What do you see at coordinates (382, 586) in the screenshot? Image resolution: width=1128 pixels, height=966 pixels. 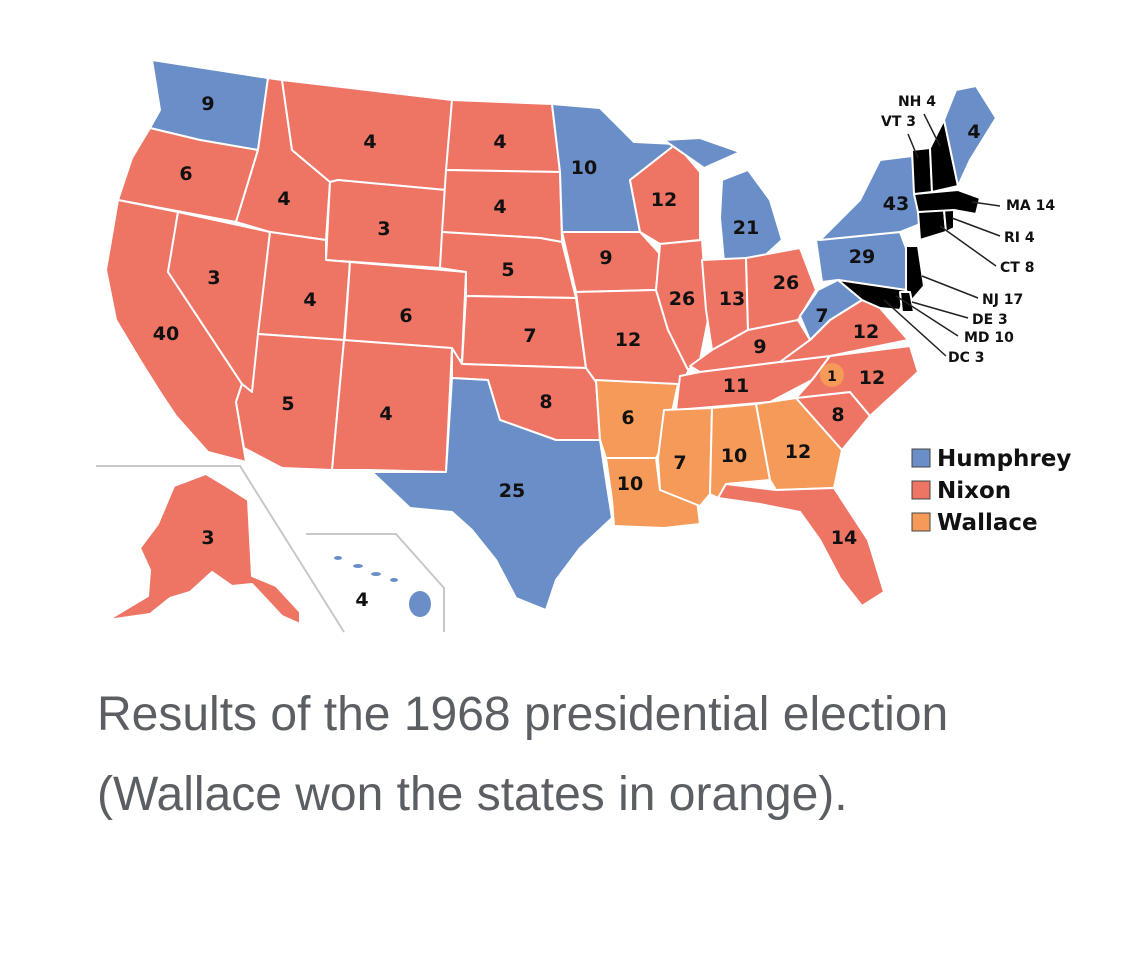 I see `state-HI` at bounding box center [382, 586].